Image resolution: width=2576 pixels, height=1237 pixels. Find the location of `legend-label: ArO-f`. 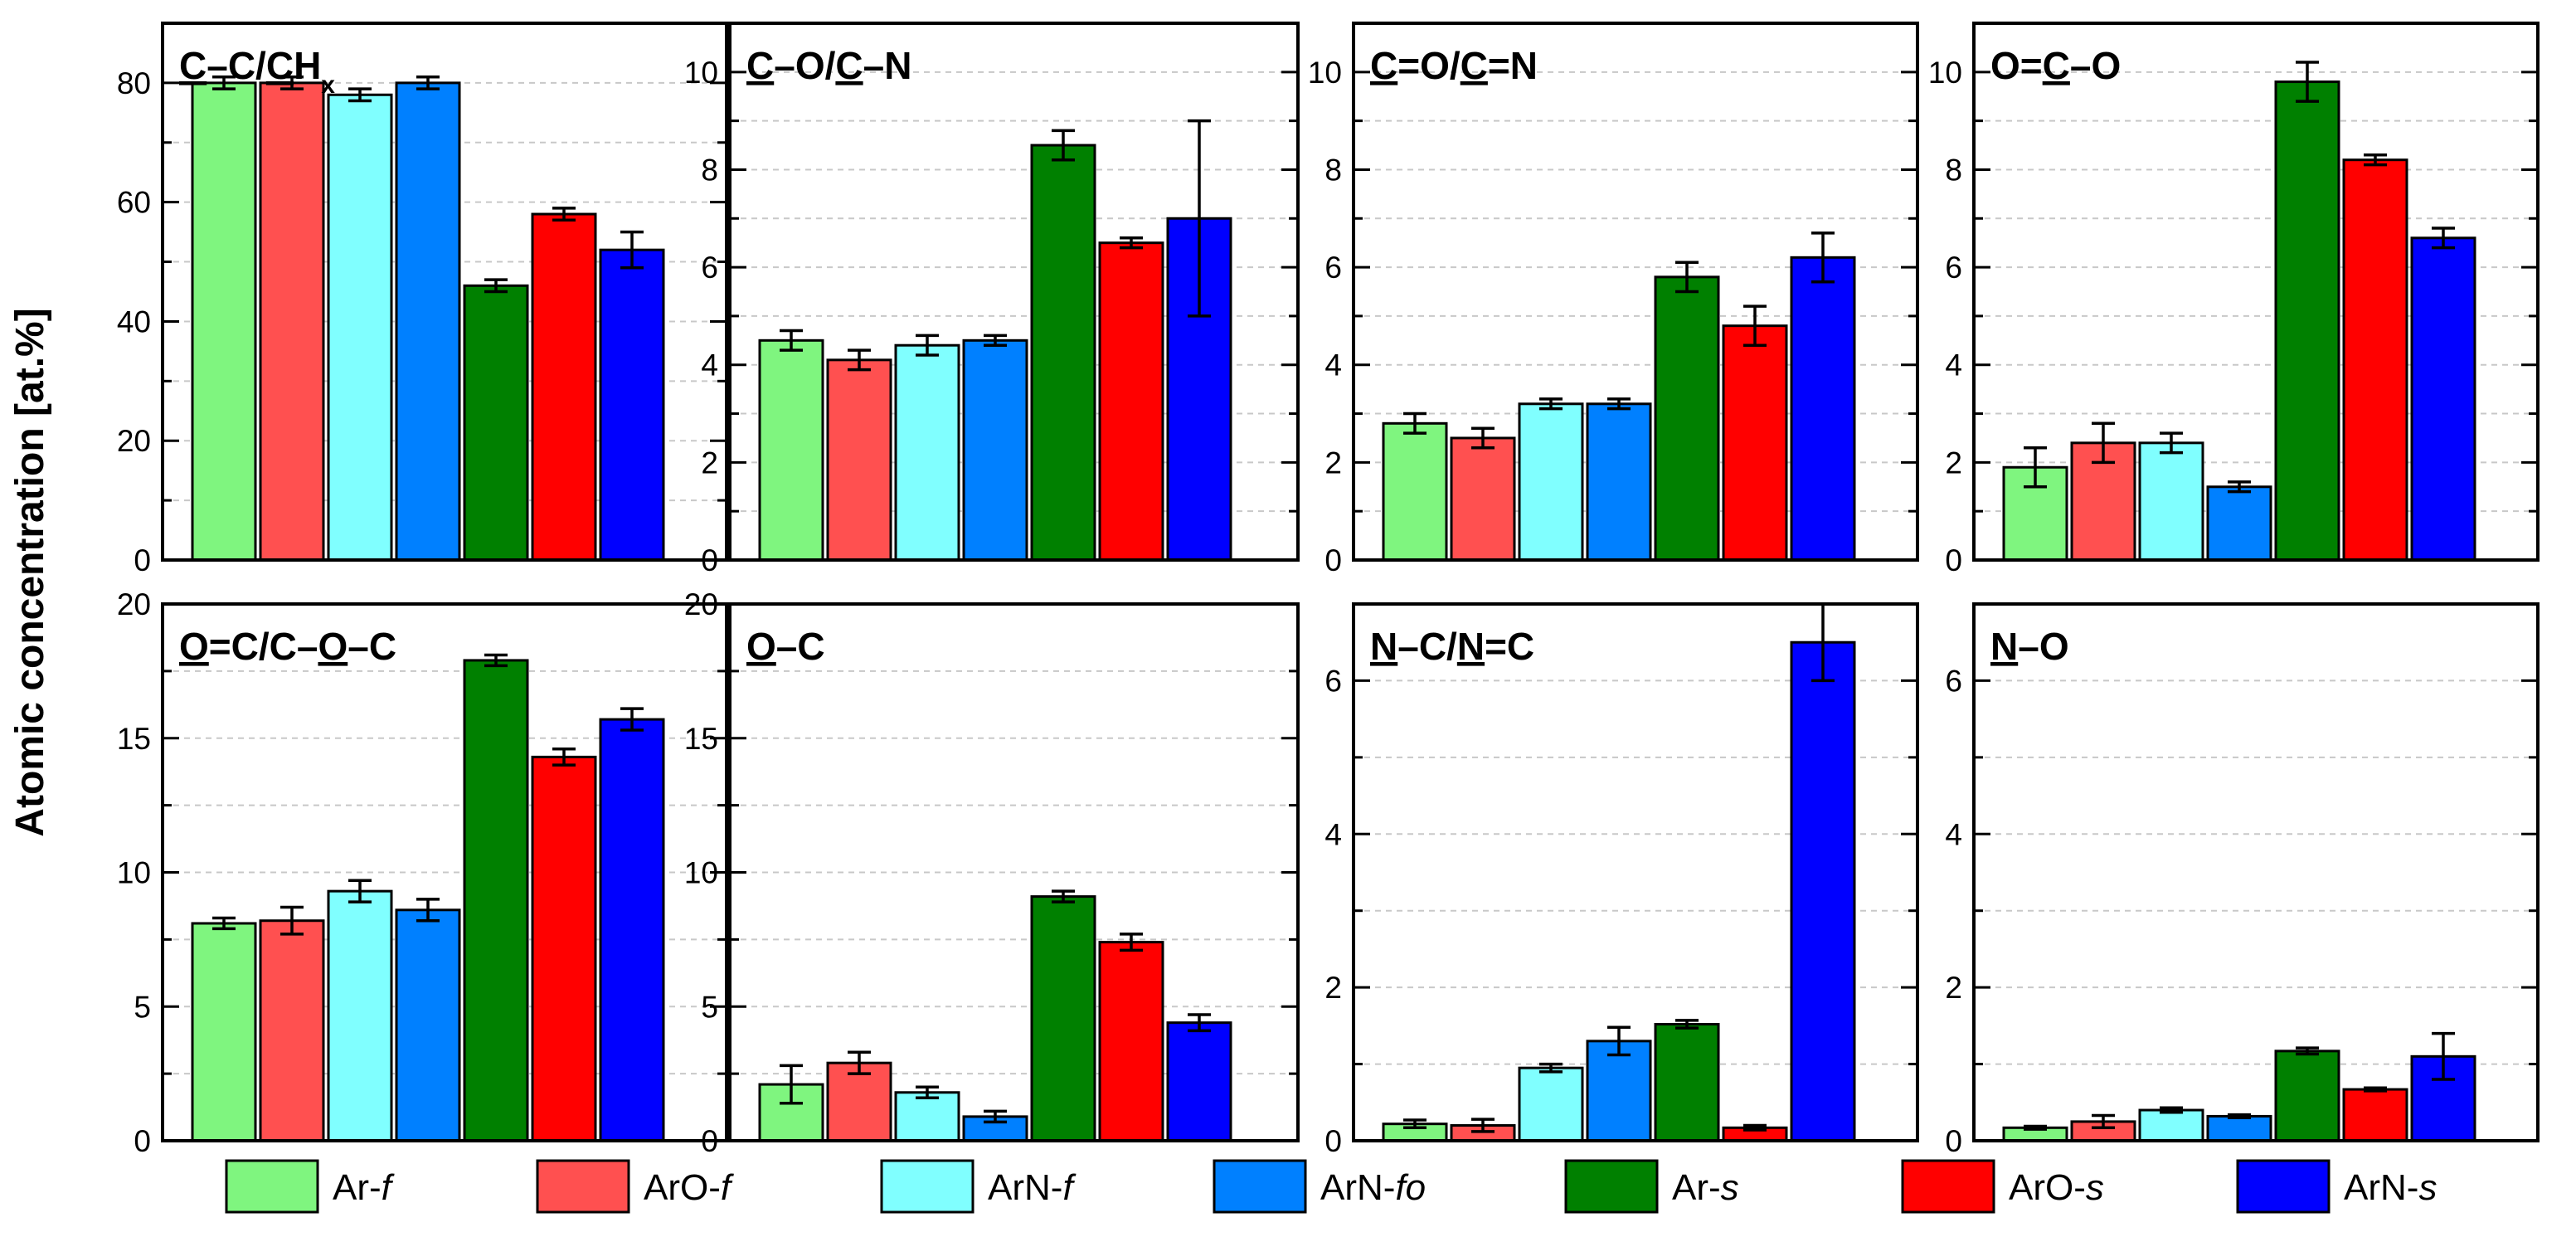

legend-label: ArO-f is located at coordinates (689, 1187).